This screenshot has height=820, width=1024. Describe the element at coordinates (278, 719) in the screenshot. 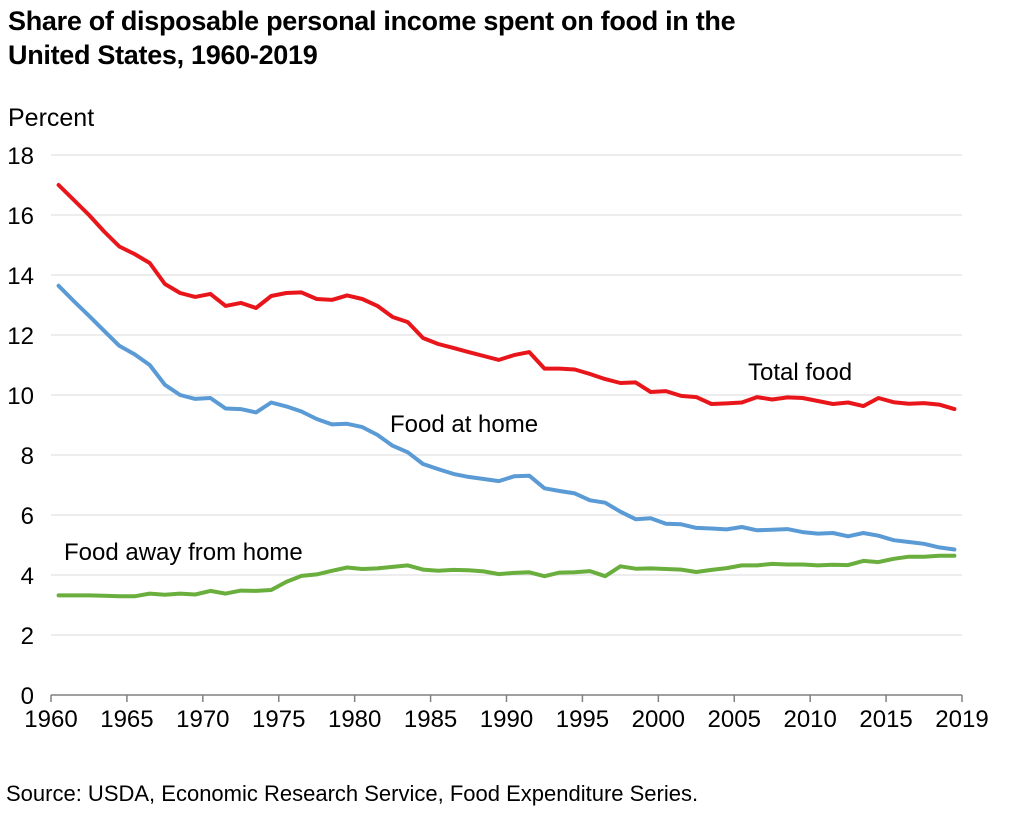

I see `x-tick-label: 1975` at that location.